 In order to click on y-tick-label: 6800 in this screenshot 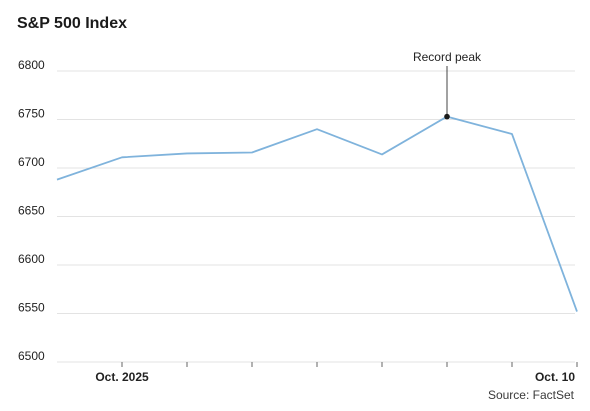, I will do `click(31, 65)`.